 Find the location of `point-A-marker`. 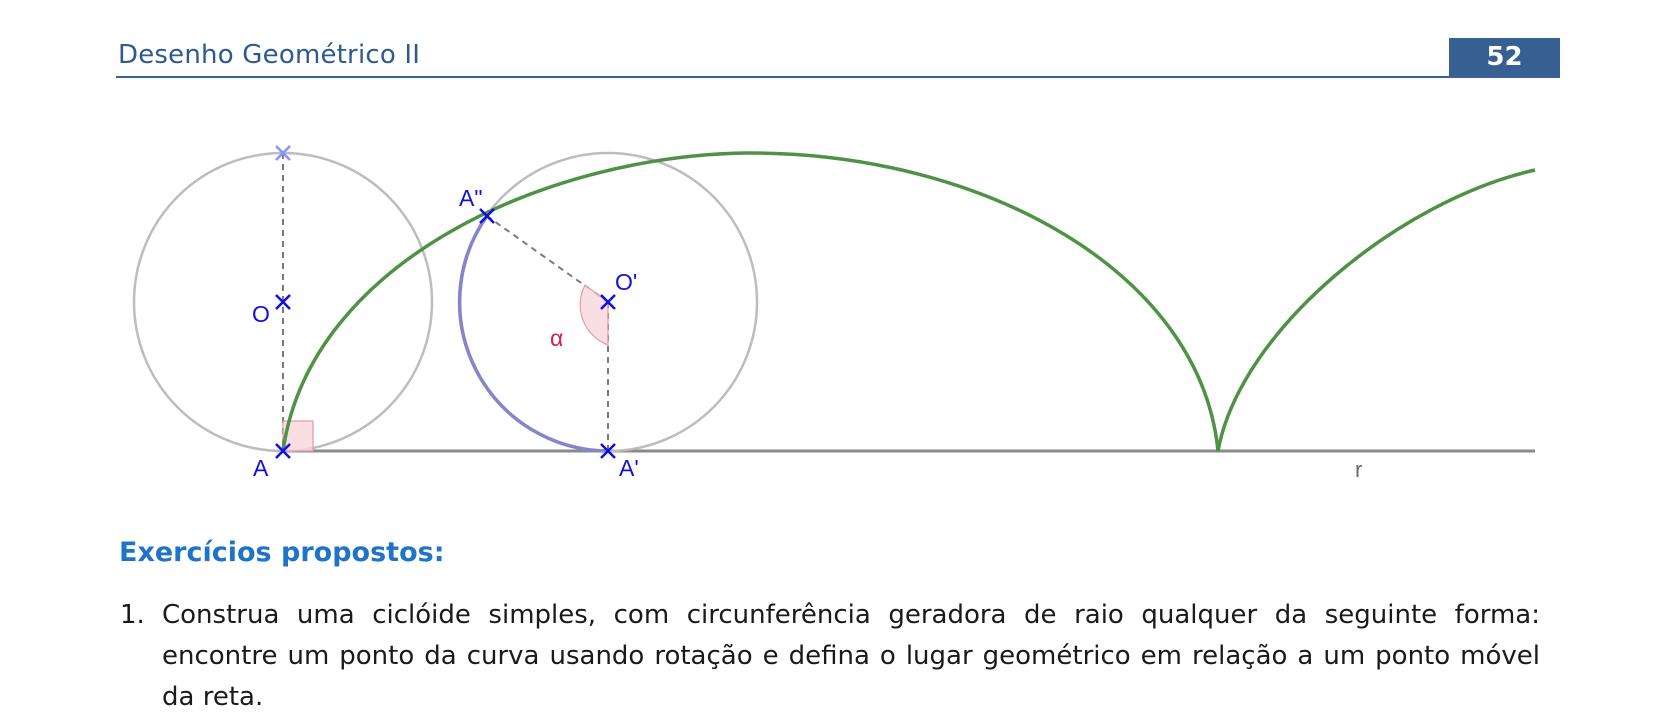

point-A-marker is located at coordinates (283, 451).